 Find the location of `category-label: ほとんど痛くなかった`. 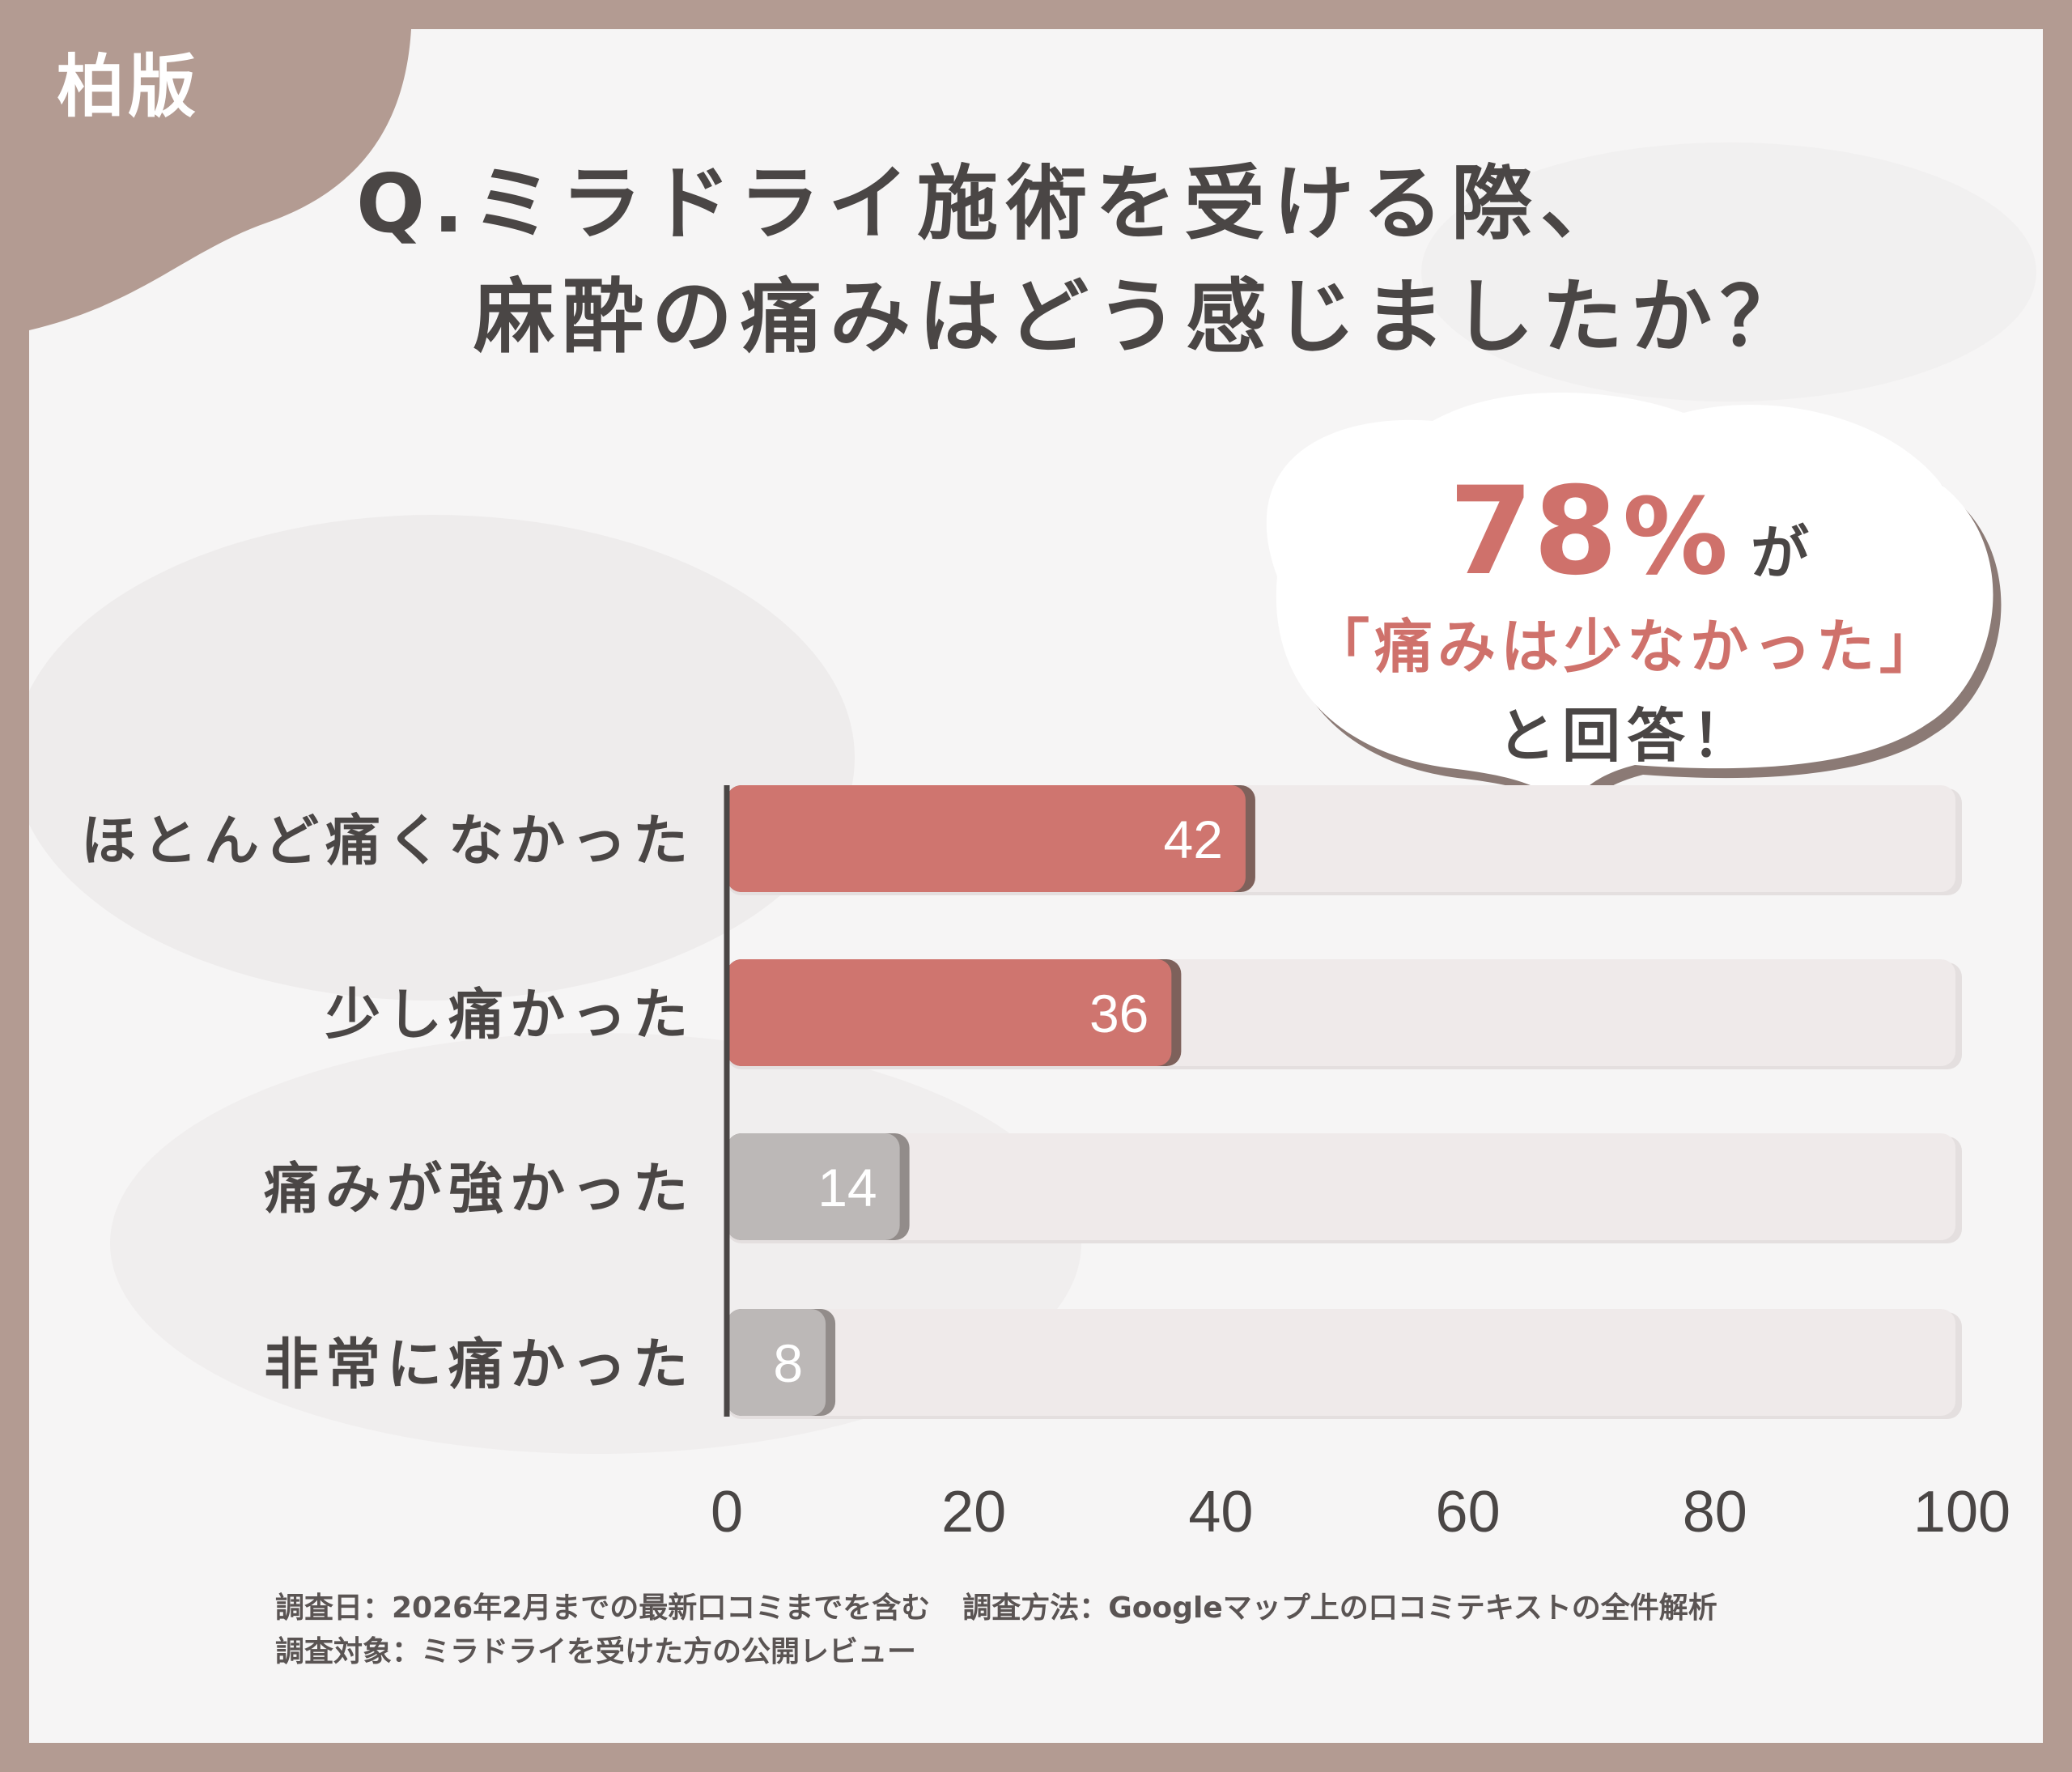

category-label: ほとんど痛くなかった is located at coordinates (387, 842).